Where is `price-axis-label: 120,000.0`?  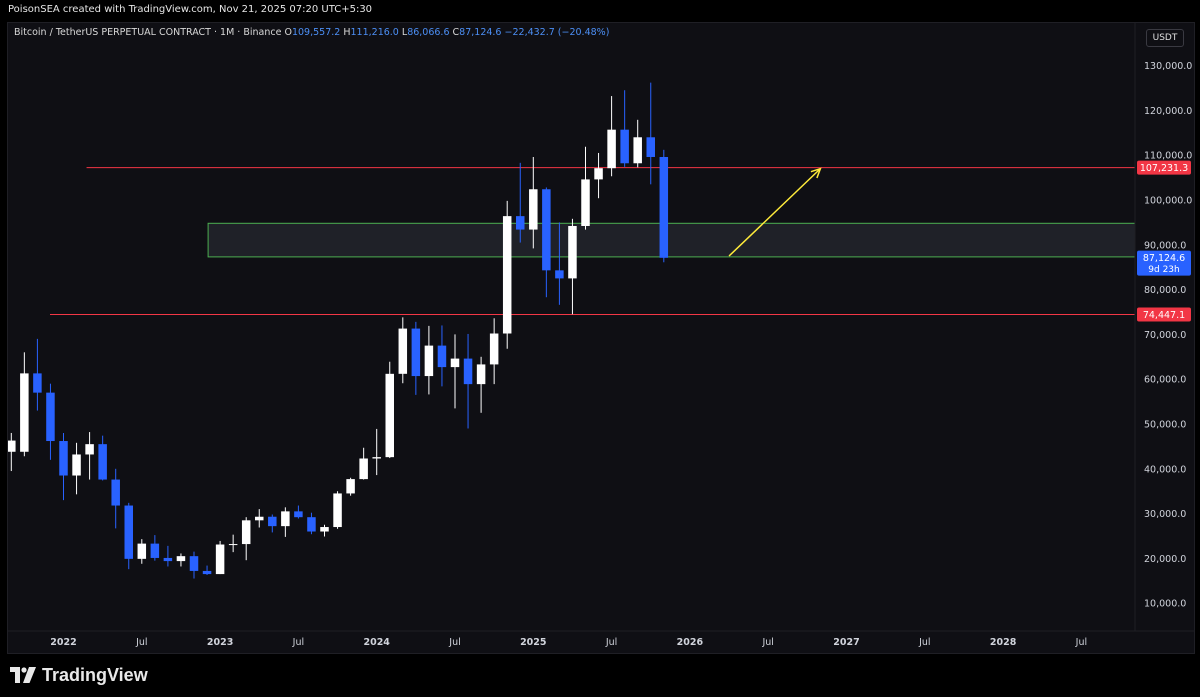
price-axis-label: 120,000.0 is located at coordinates (1168, 111).